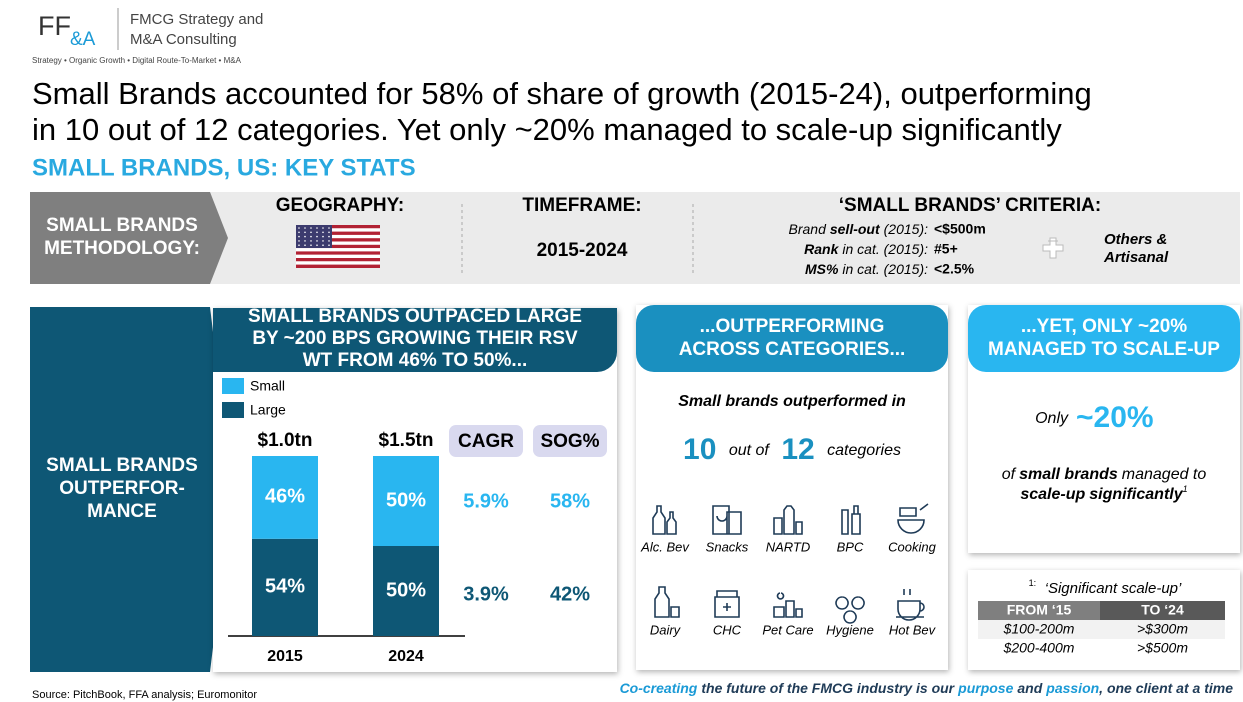 The width and height of the screenshot is (1243, 702). Describe the element at coordinates (54, 26) in the screenshot. I see `logo: FF` at that location.